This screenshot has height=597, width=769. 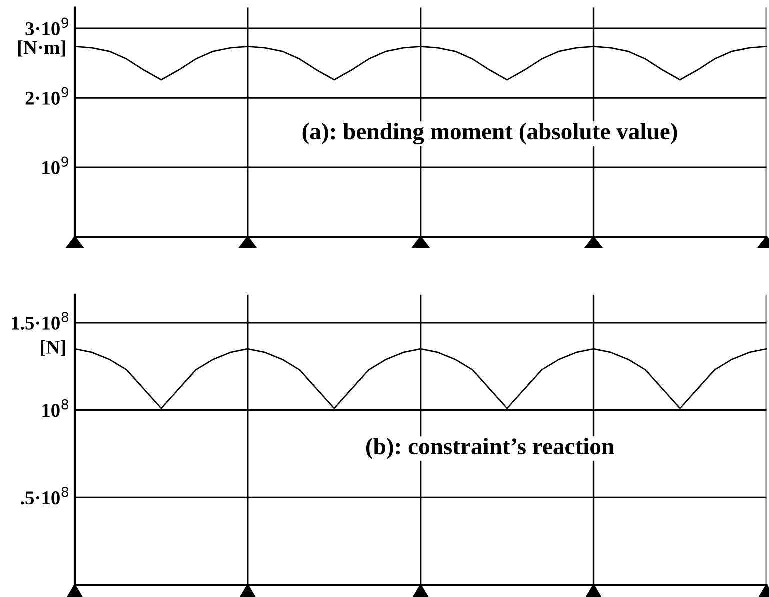 I want to click on y-tick-label: 3·10$^{9}$, so click(x=47, y=27).